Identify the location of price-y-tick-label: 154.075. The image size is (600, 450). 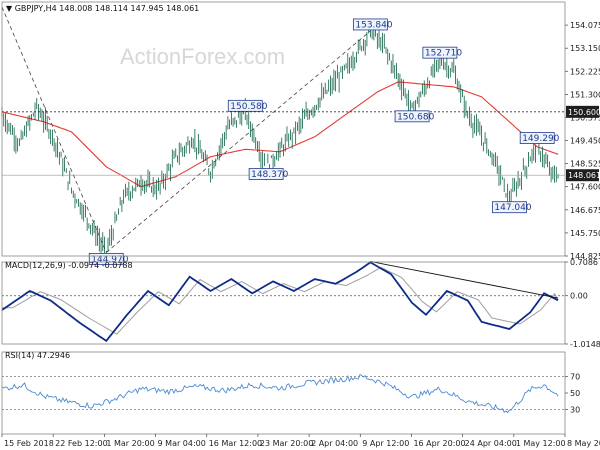
(585, 25).